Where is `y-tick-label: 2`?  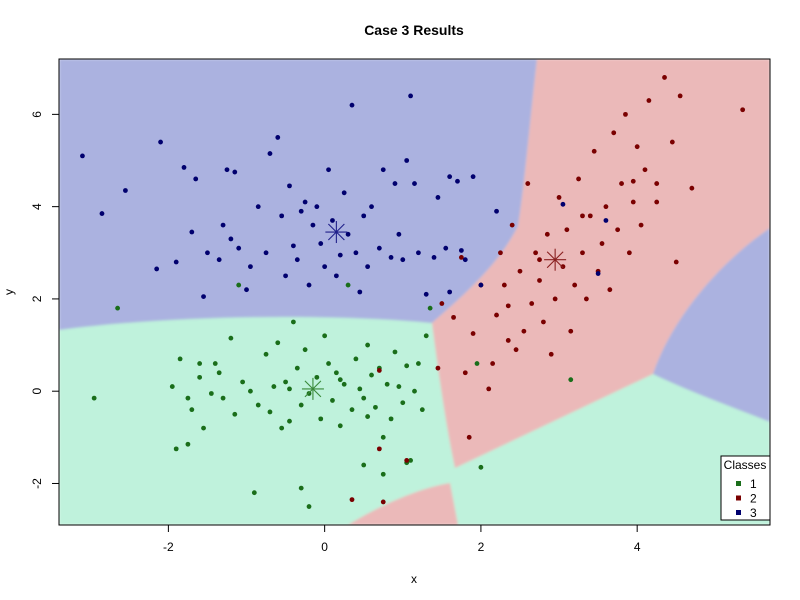
y-tick-label: 2 is located at coordinates (37, 298).